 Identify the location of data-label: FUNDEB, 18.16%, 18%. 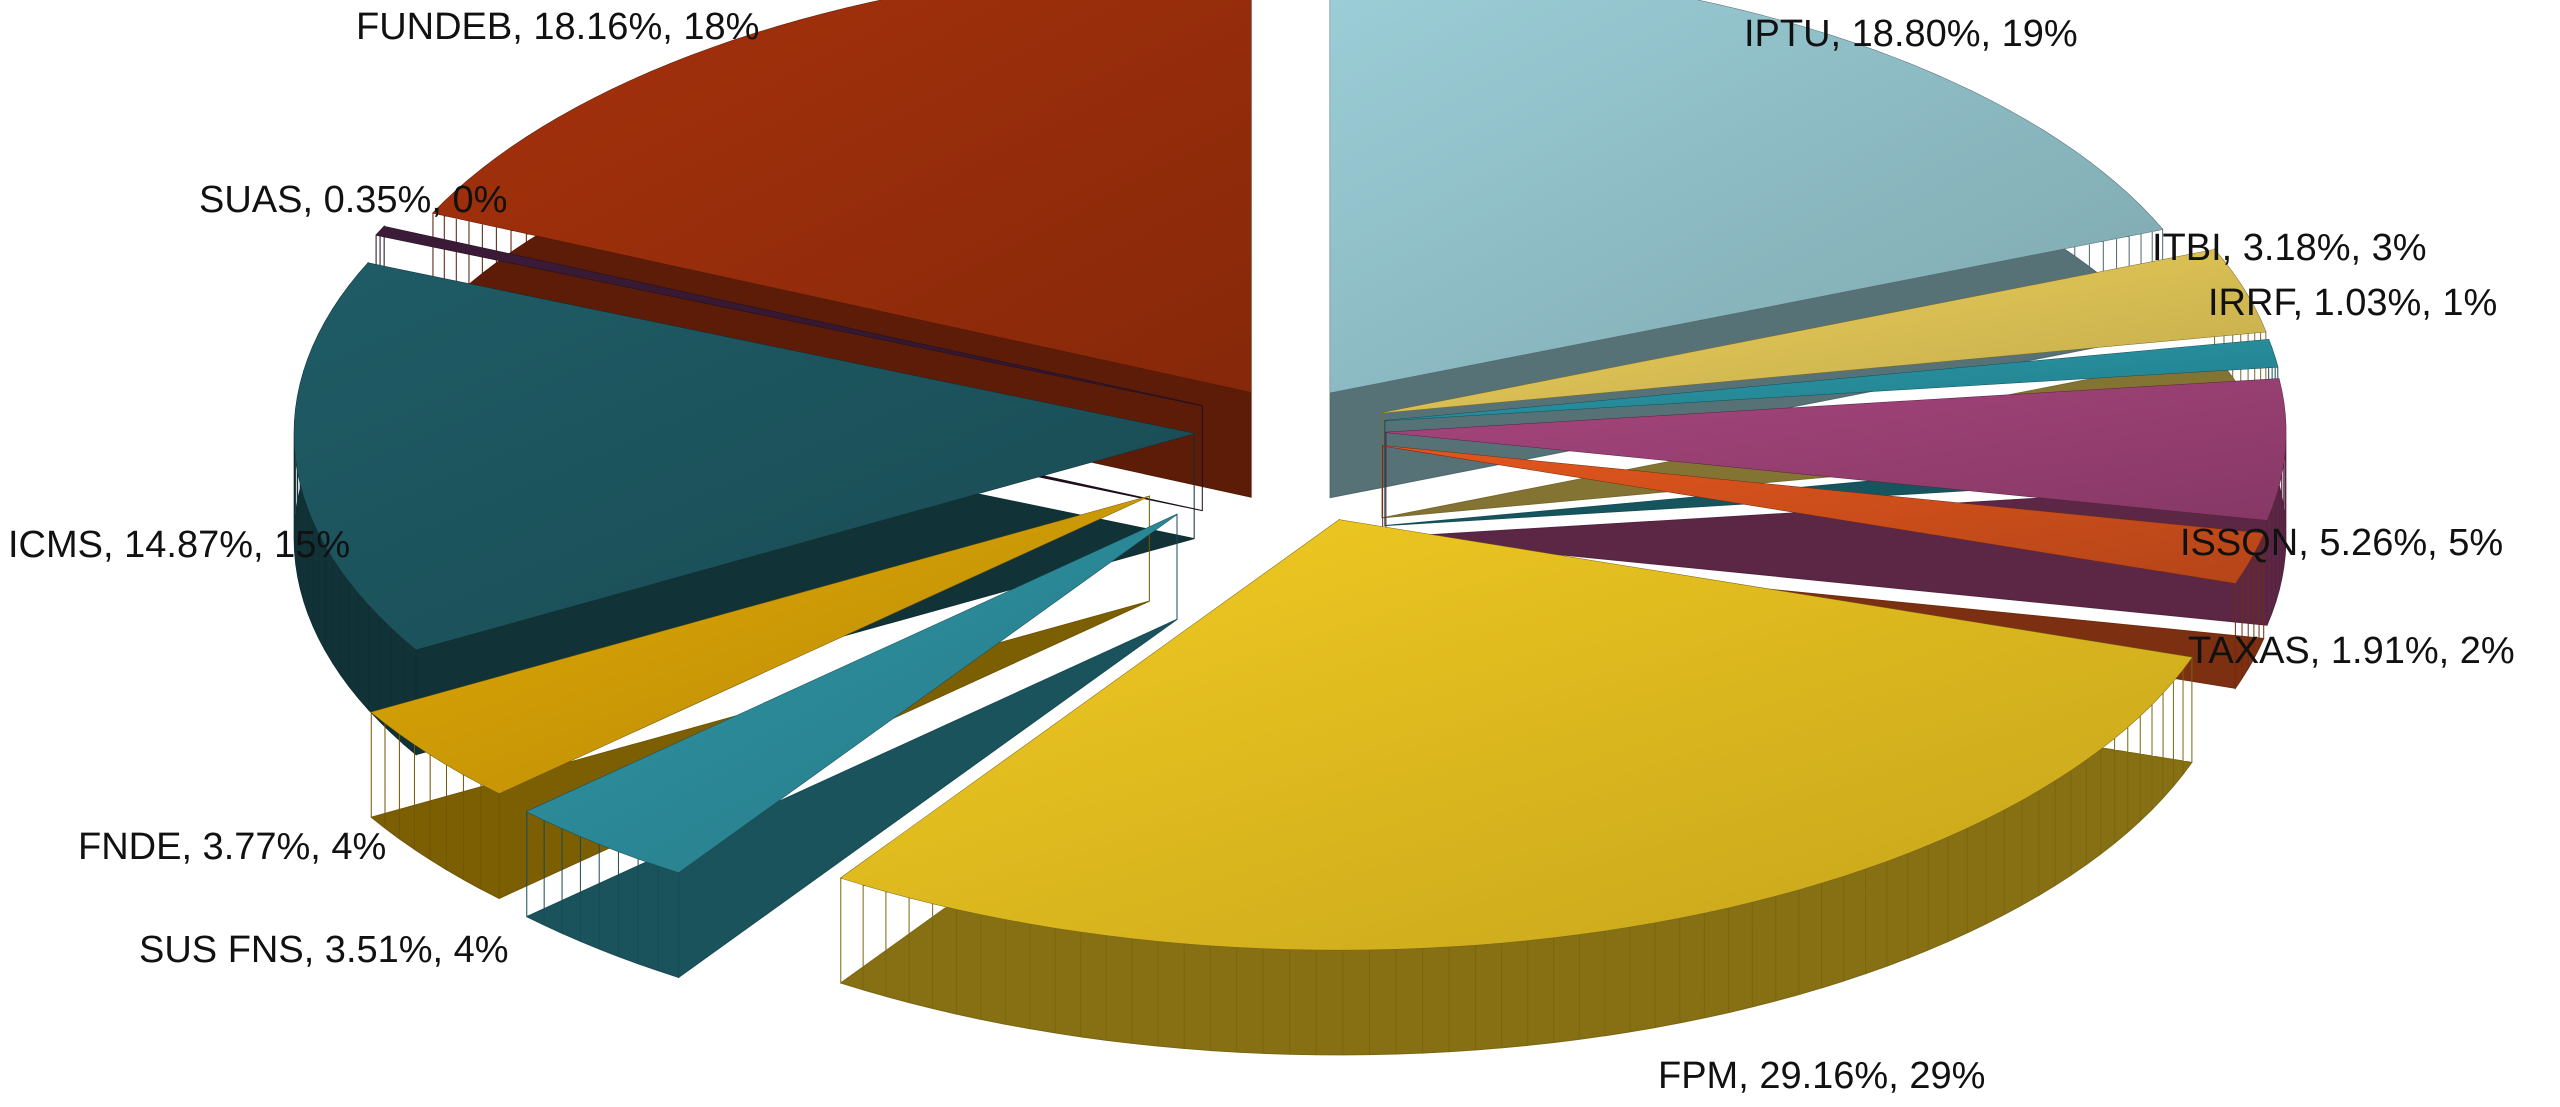
(557, 27).